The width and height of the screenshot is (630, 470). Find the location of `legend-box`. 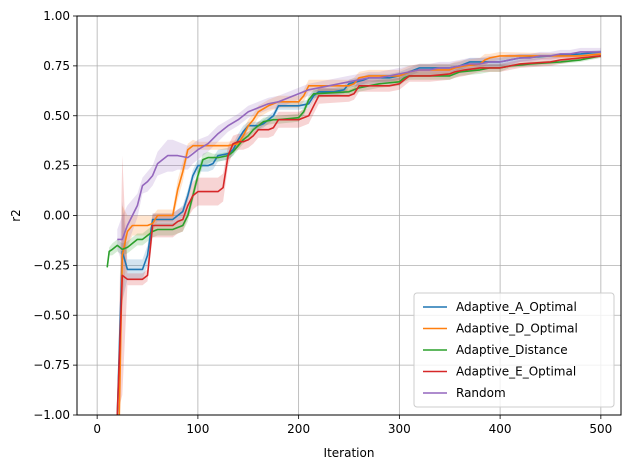

legend-box is located at coordinates (514, 350).